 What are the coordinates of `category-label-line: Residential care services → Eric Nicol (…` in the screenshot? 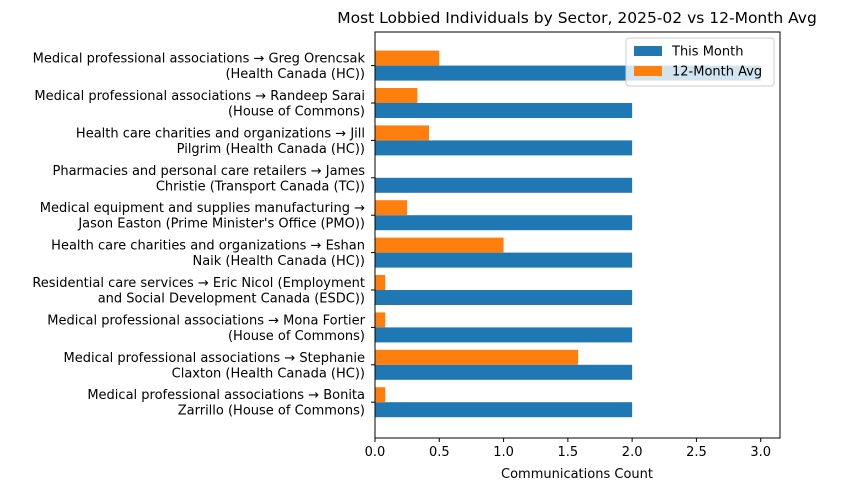 It's located at (198, 283).